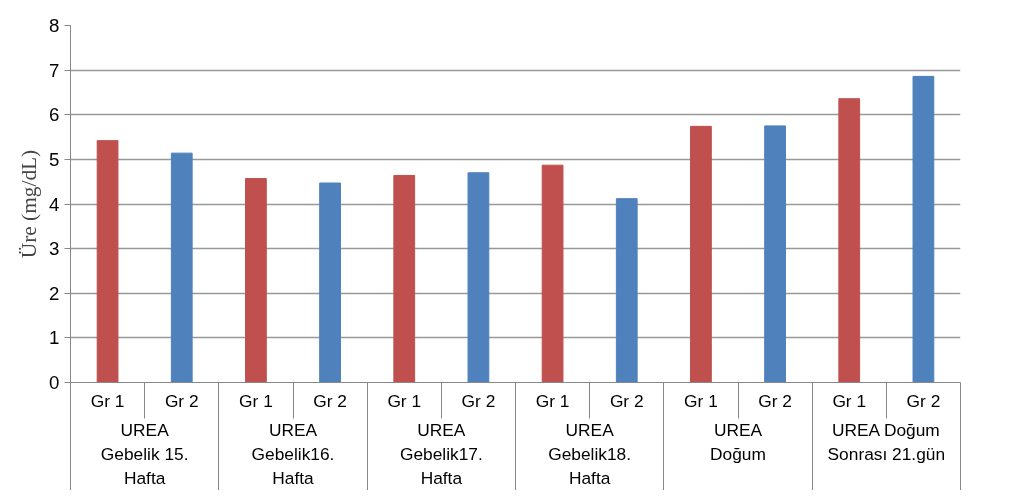 The height and width of the screenshot is (497, 1017). What do you see at coordinates (701, 400) in the screenshot?
I see `series-label: Gr 1` at bounding box center [701, 400].